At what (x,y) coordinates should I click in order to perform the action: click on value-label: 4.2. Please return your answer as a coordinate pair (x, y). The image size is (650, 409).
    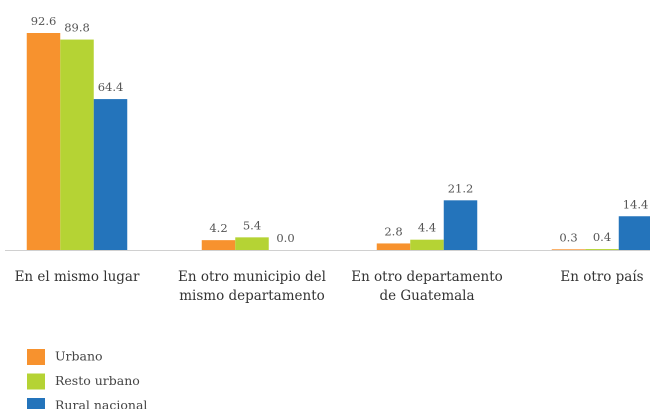
    Looking at the image, I should click on (218, 228).